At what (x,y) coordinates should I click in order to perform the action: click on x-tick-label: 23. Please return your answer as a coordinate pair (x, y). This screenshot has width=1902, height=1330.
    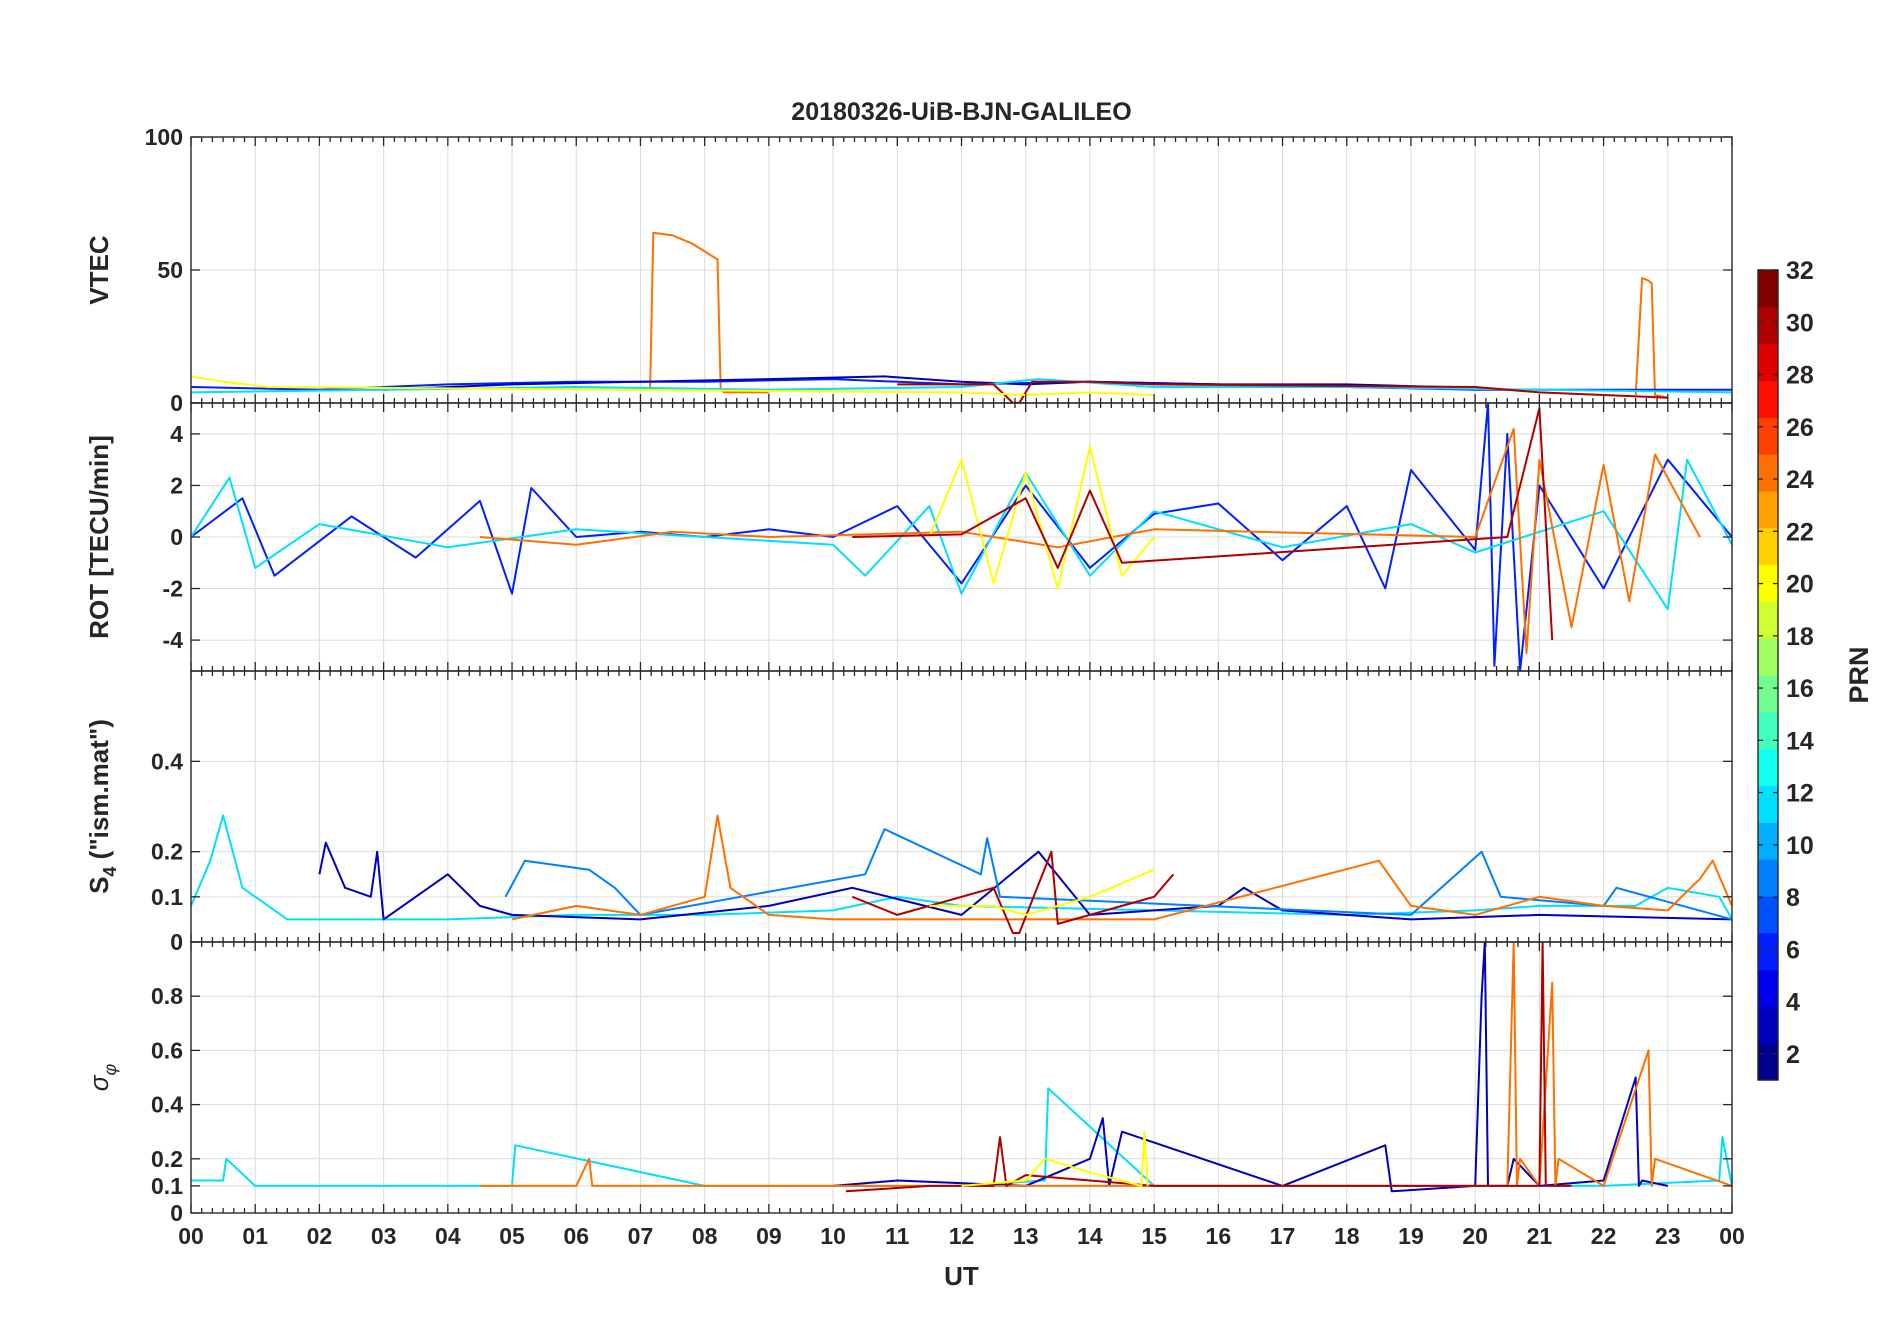
    Looking at the image, I should click on (1668, 1236).